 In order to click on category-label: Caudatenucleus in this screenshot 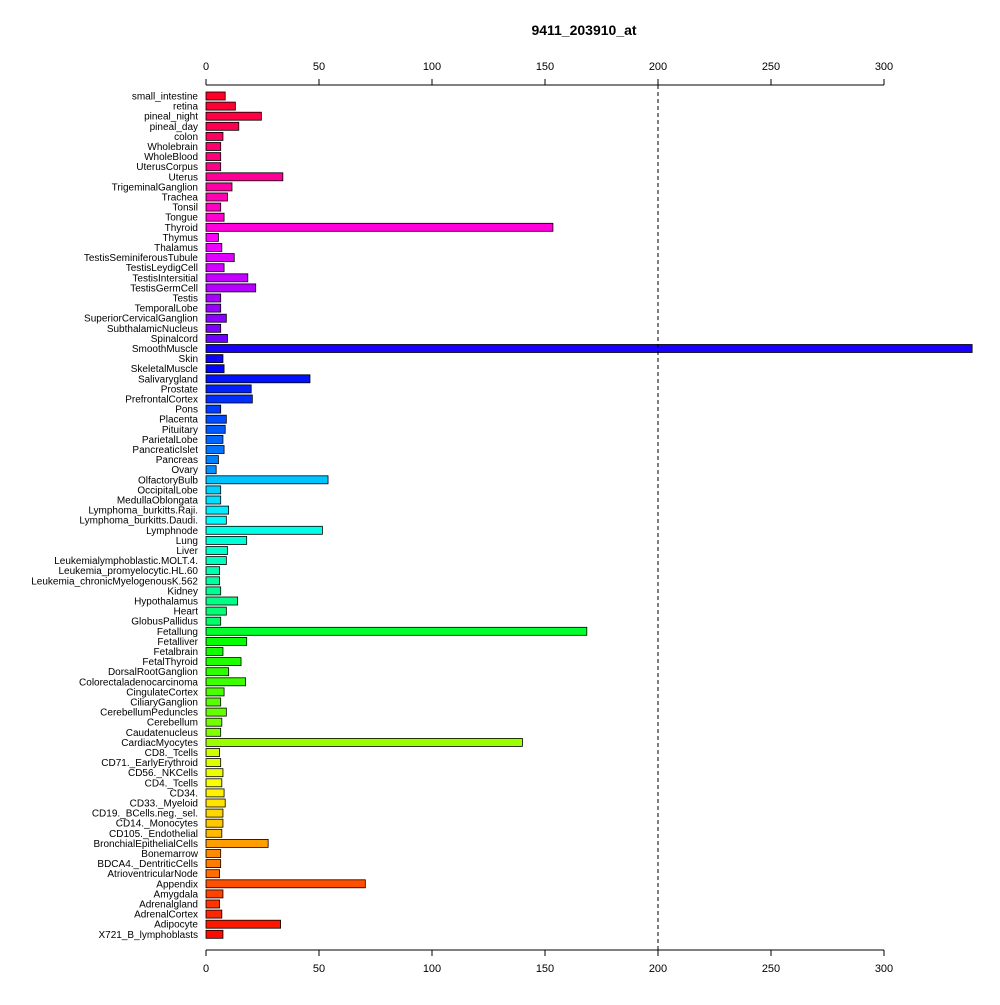, I will do `click(162, 733)`.